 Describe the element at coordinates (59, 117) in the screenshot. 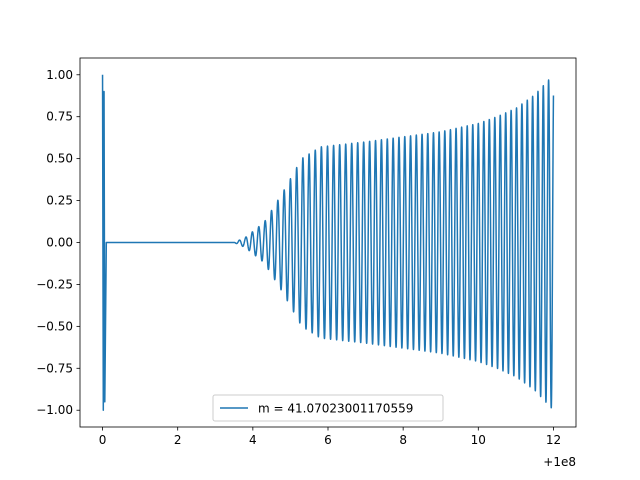

I see `y-tick-label: 0.75` at that location.